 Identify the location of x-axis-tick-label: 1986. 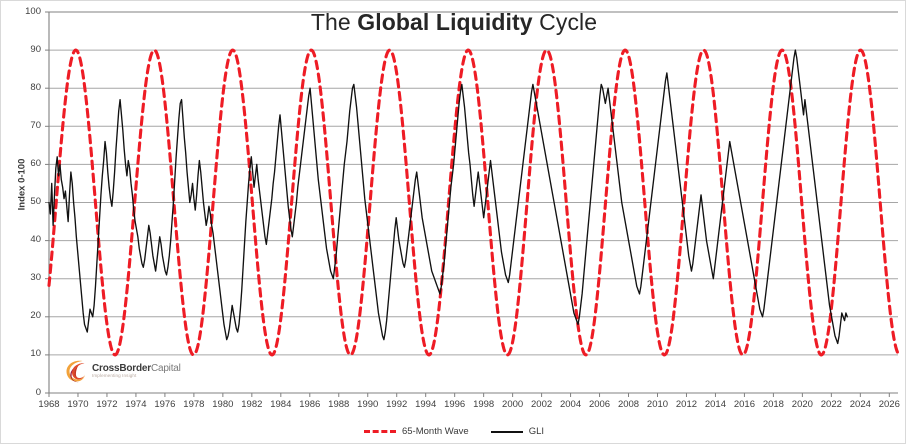
(310, 404).